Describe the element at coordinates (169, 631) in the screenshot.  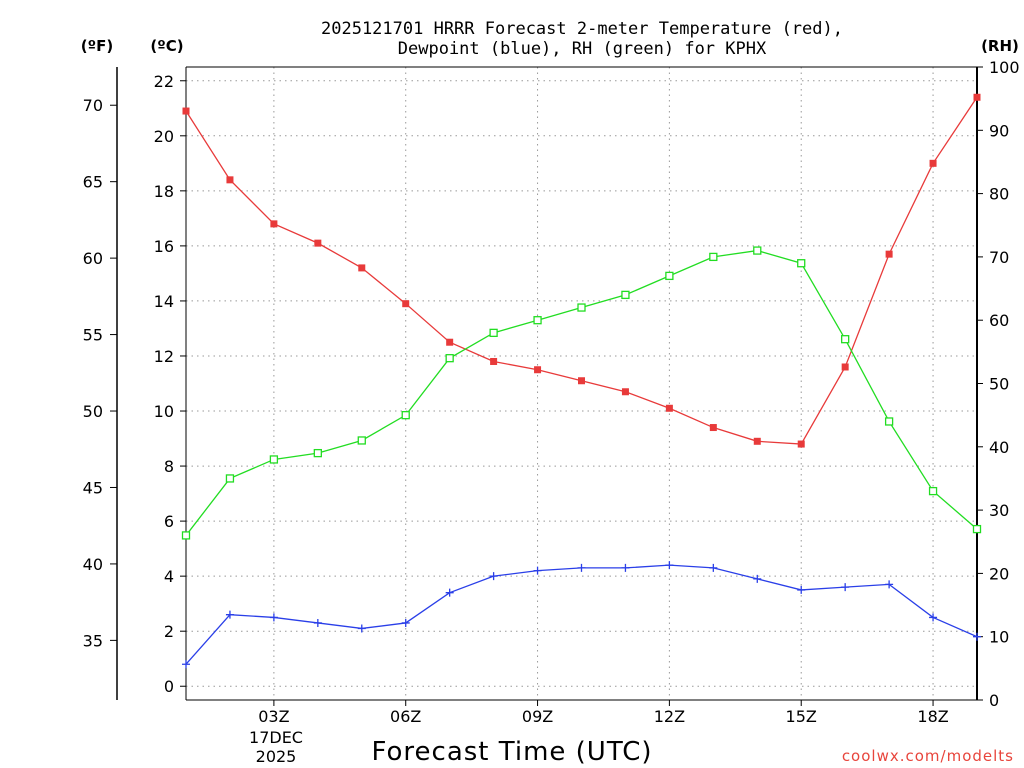
I see `celsius-tick-label: 2` at that location.